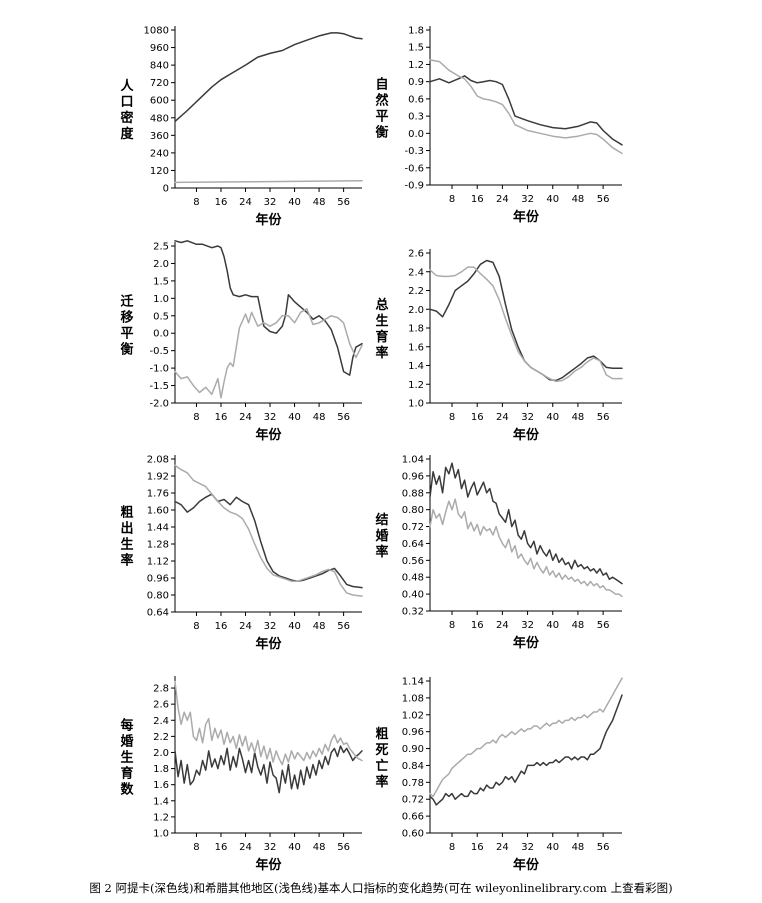  I want to click on y-axis-label: 总生育率, so click(381, 329).